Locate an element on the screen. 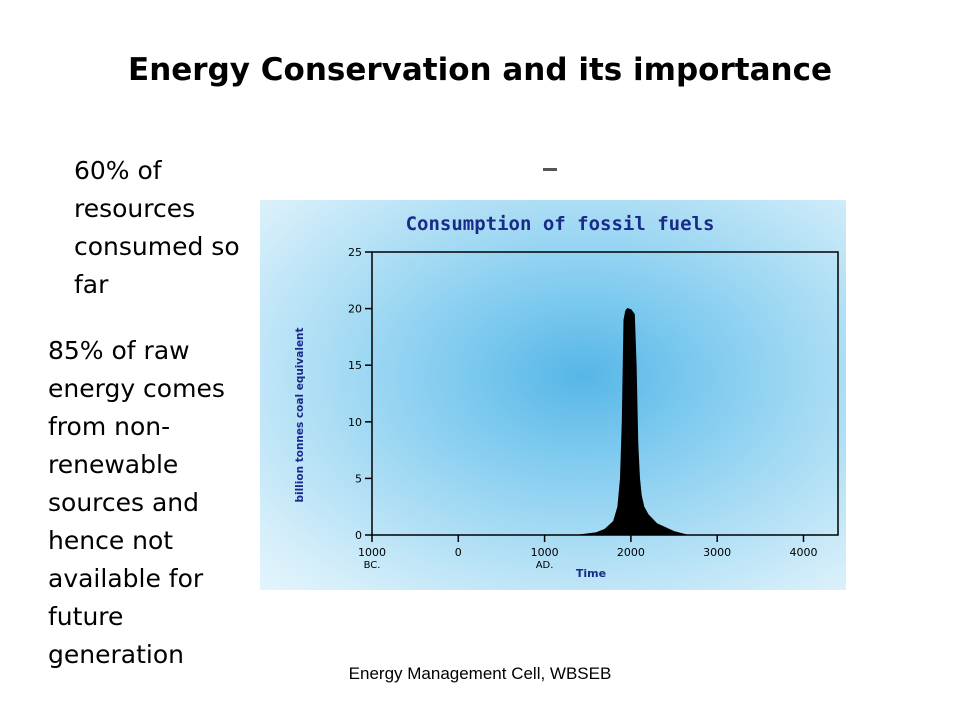  x-tick-label: 0 is located at coordinates (458, 552).